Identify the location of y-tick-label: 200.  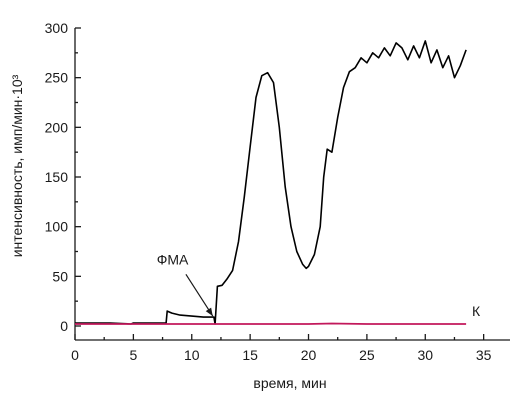
(57, 127).